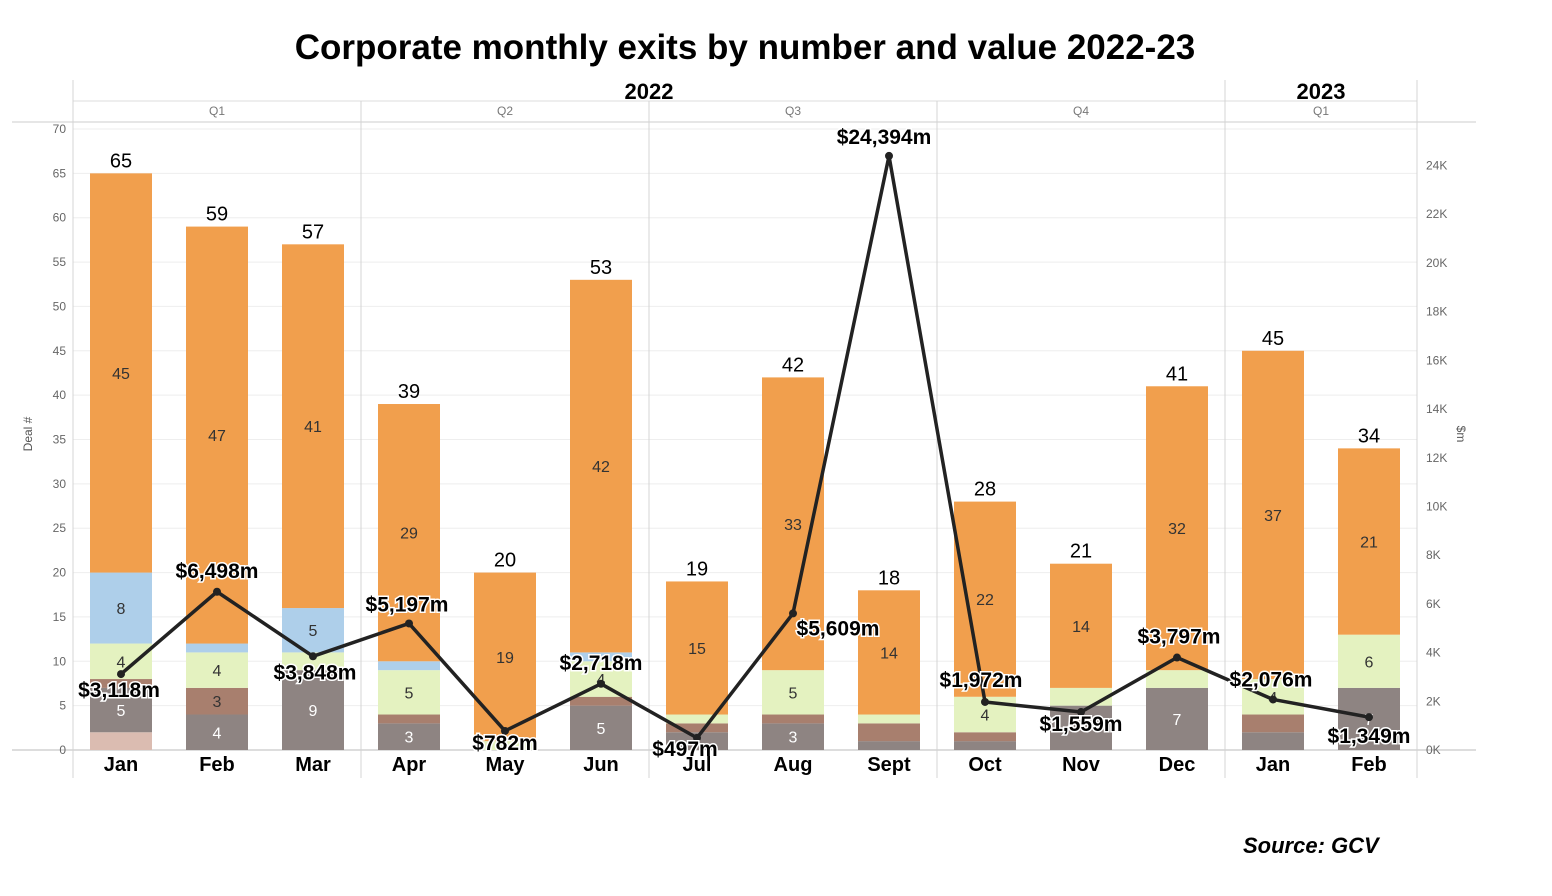  I want to click on quarter-label: Q2, so click(505, 111).